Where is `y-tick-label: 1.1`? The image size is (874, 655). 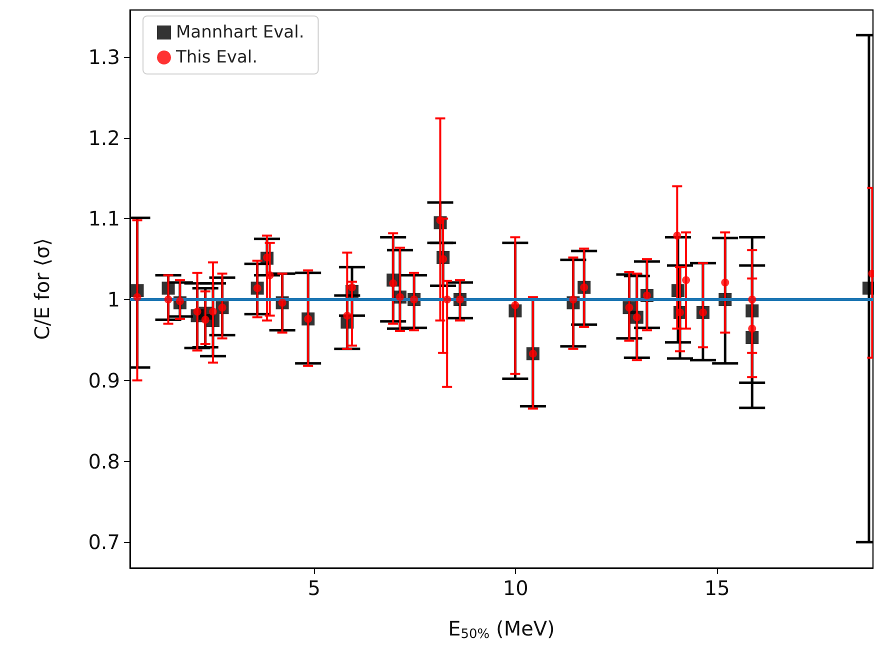
y-tick-label: 1.1 is located at coordinates (104, 218).